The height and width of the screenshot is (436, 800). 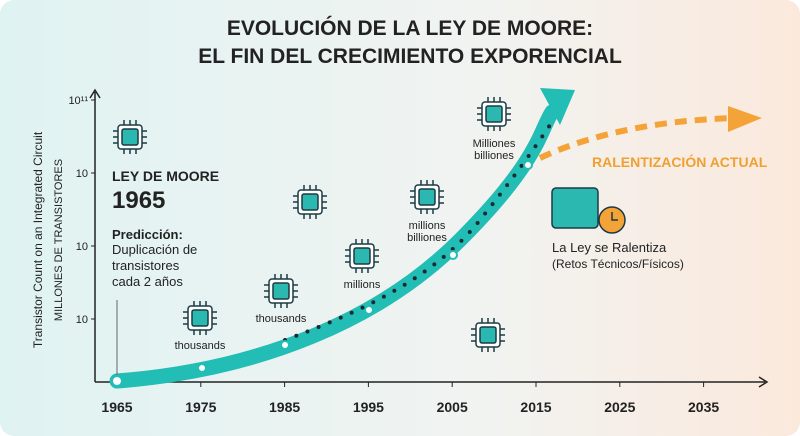 What do you see at coordinates (284, 407) in the screenshot?
I see `x-tick-label: 1985` at bounding box center [284, 407].